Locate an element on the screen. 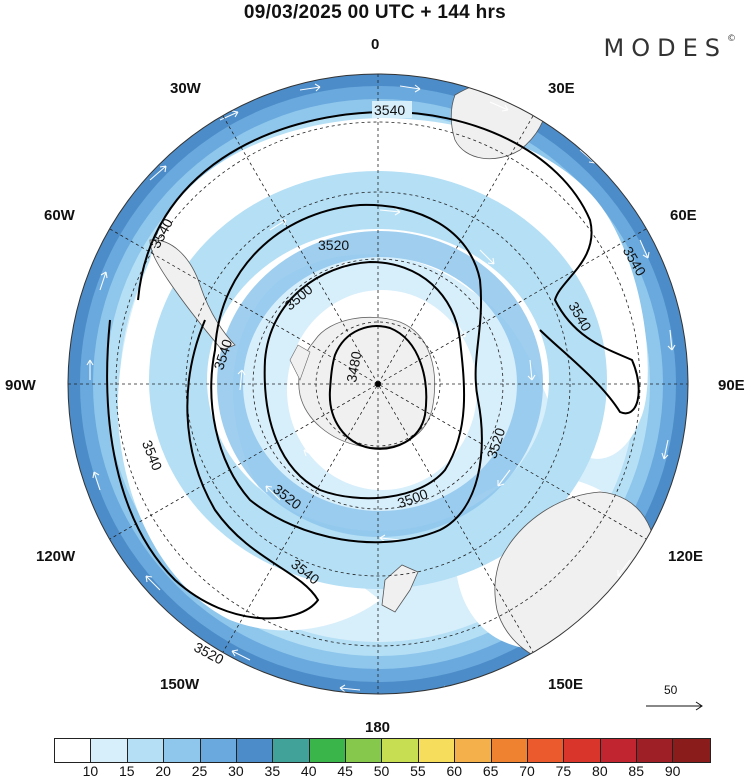  lon-label-60e: 60E is located at coordinates (683, 215).